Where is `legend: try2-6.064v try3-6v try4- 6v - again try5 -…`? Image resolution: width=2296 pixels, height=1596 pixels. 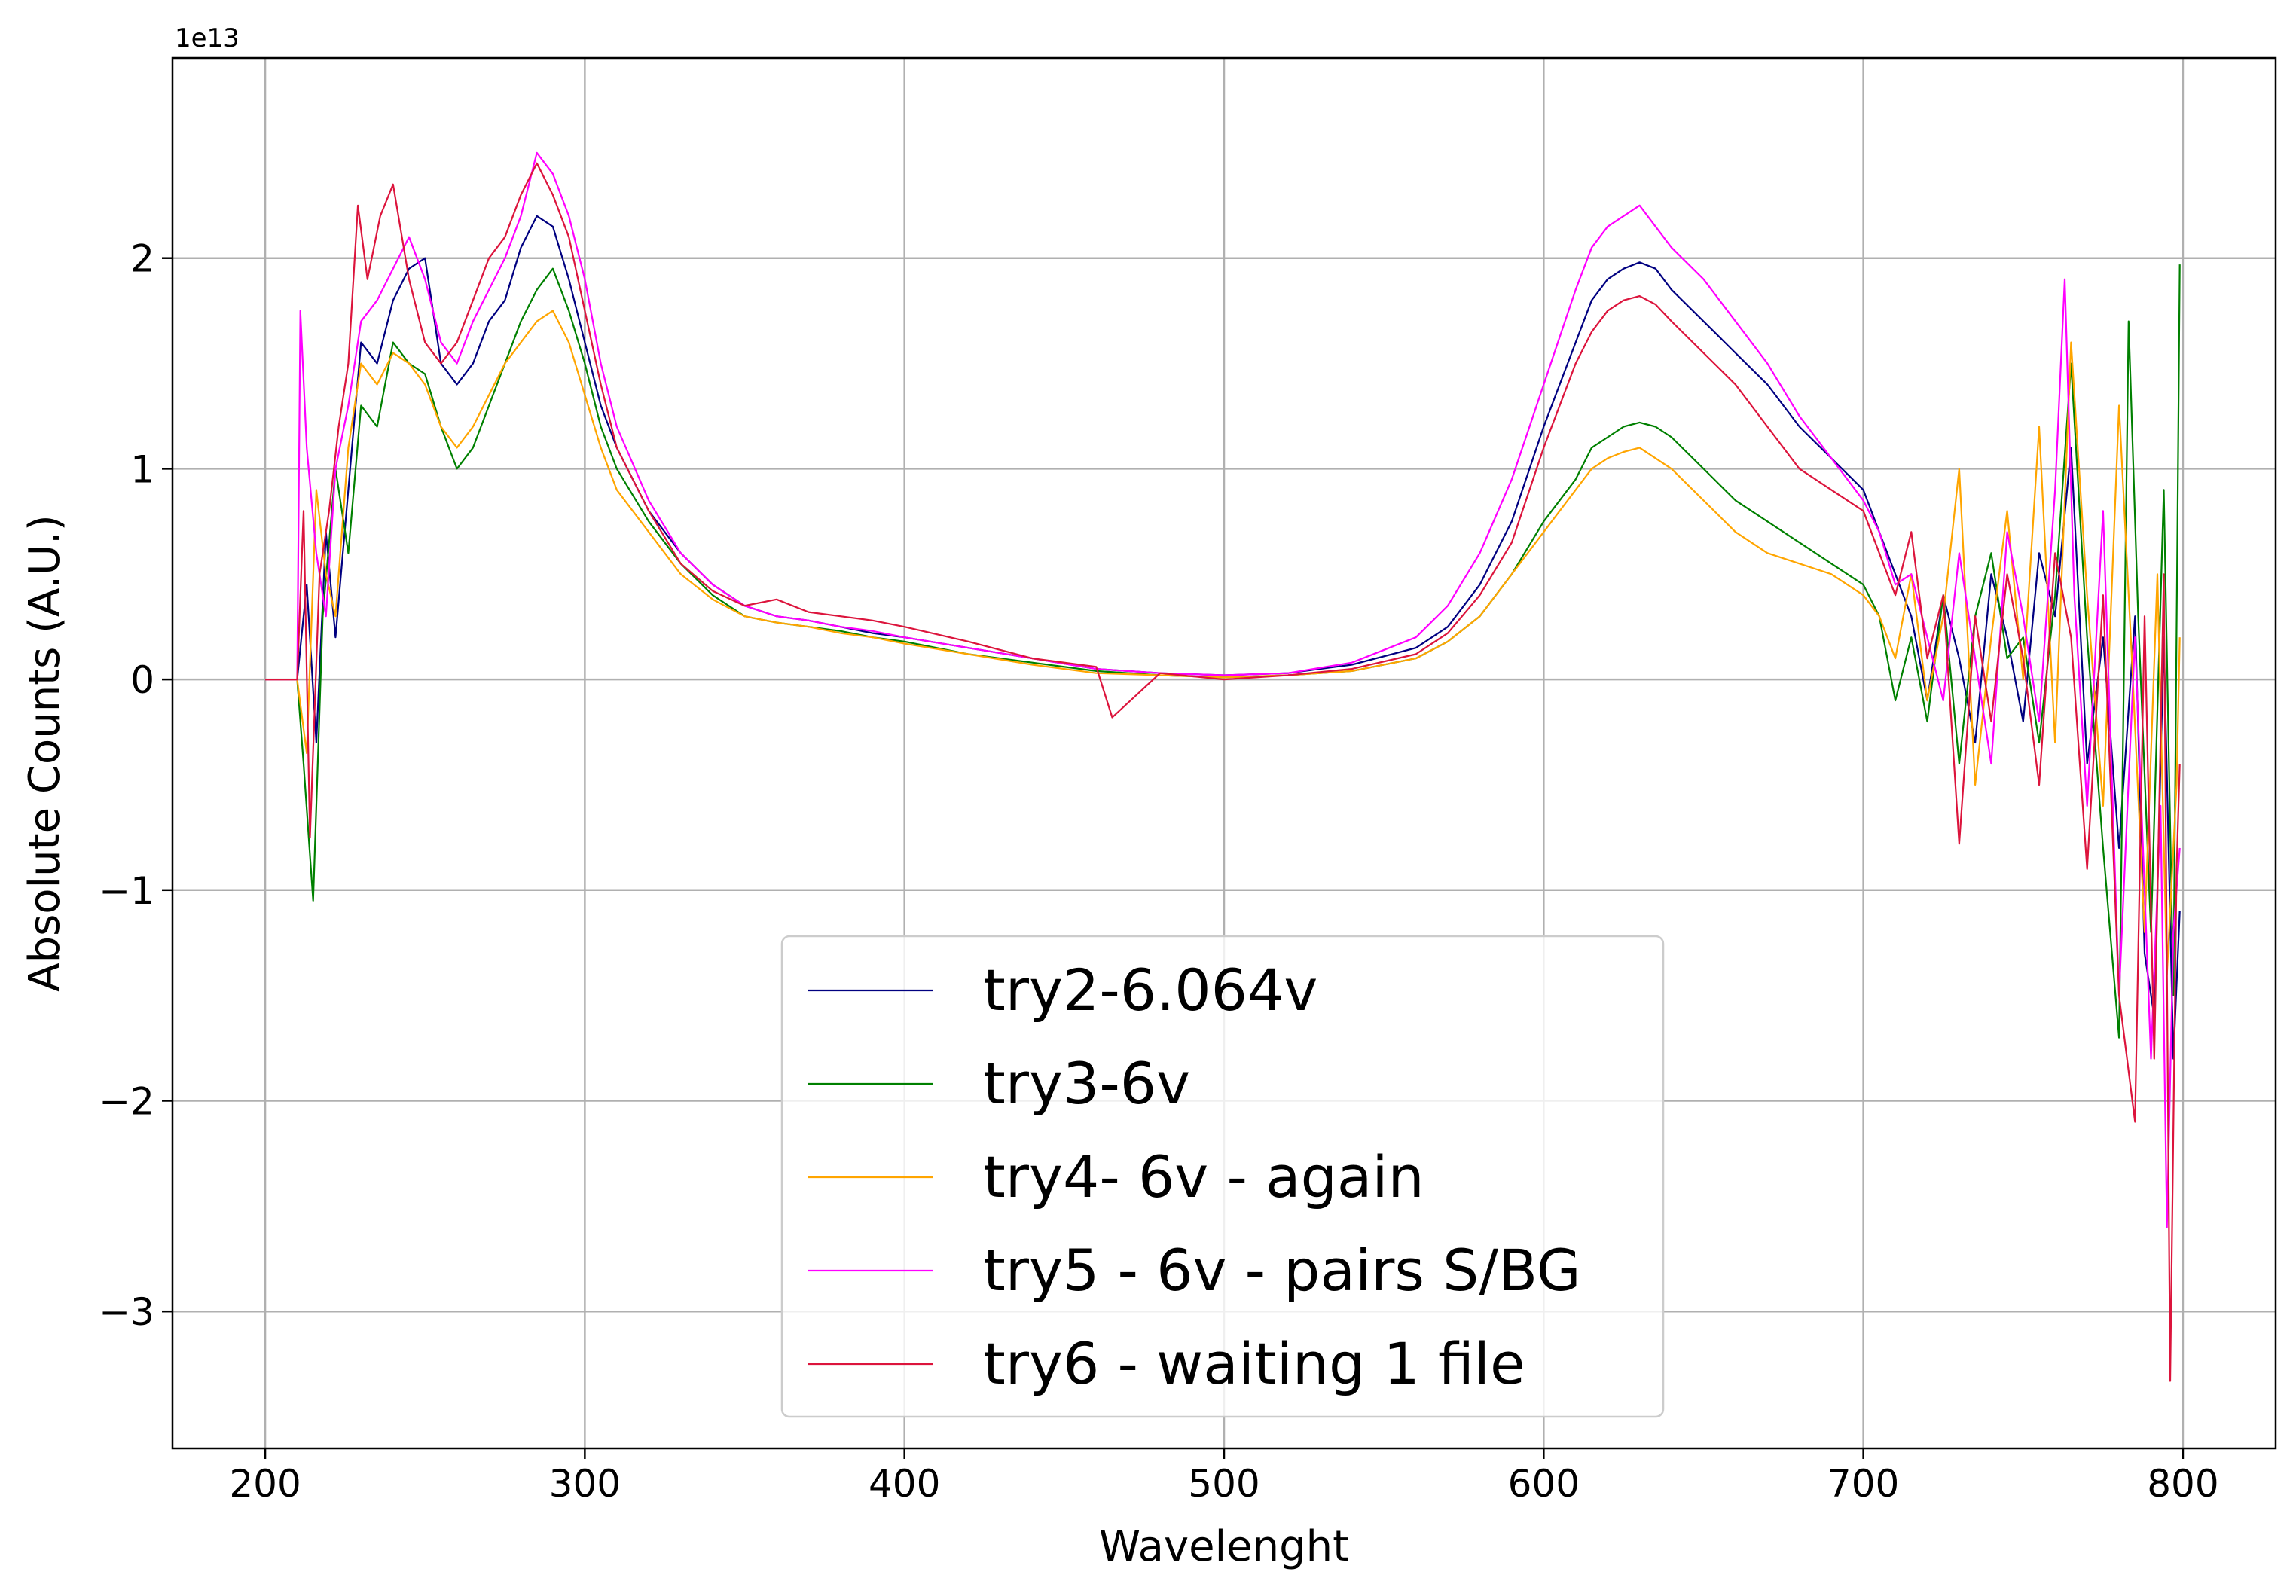 legend: try2-6.064v try3-6v try4- 6v - again try5 -… is located at coordinates (1222, 1176).